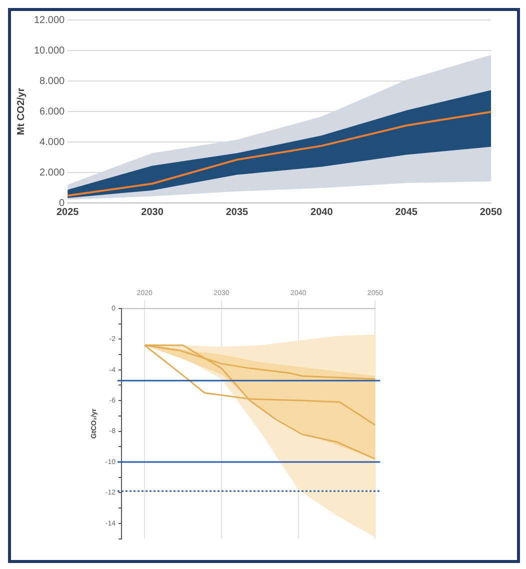 The width and height of the screenshot is (526, 569). Describe the element at coordinates (406, 212) in the screenshot. I see `x-tick-label: 2045` at that location.